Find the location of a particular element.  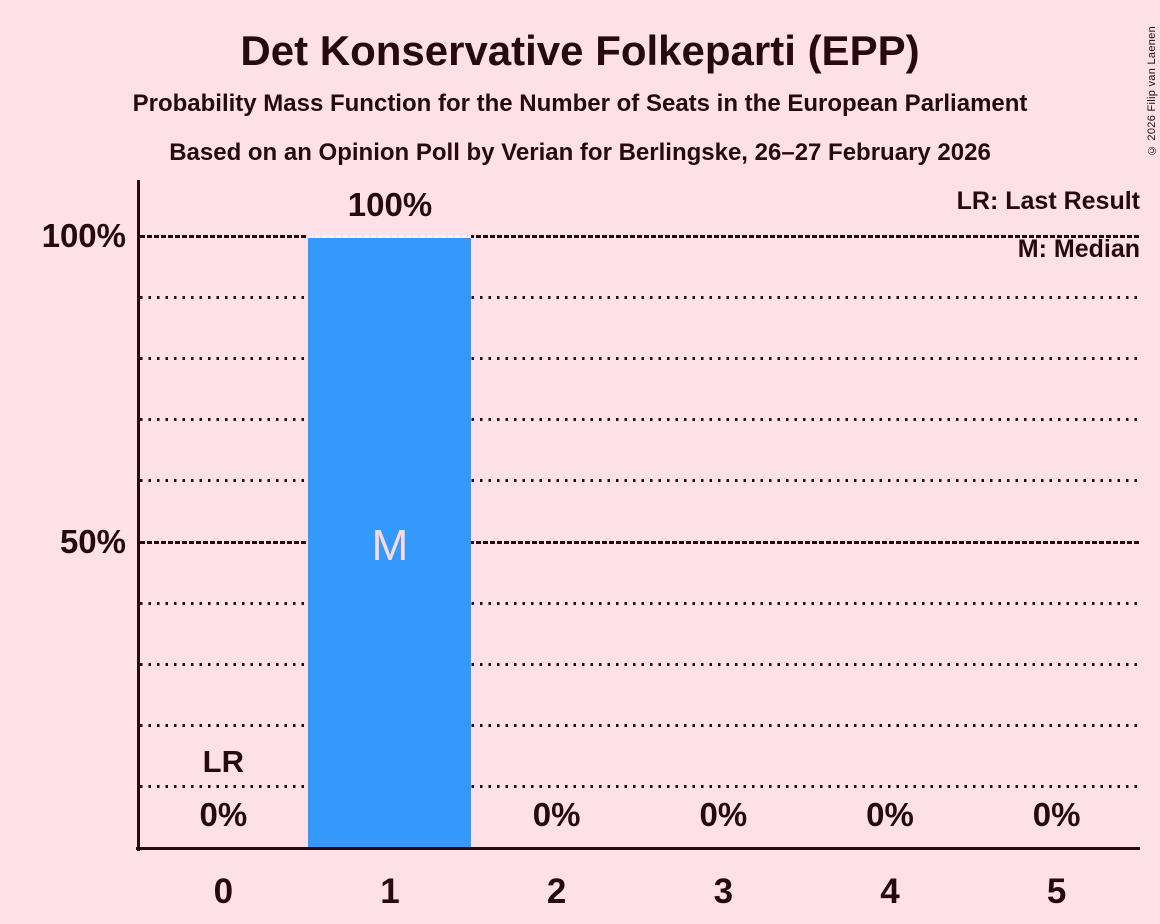

legend-median: M: Median is located at coordinates (1078, 249).